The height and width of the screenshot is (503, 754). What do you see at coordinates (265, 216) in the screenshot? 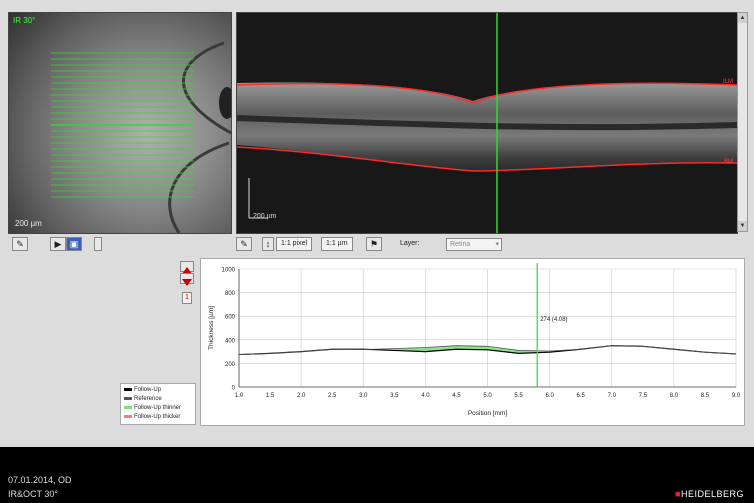
I see `bscan-scale-label: 200 µm` at bounding box center [265, 216].